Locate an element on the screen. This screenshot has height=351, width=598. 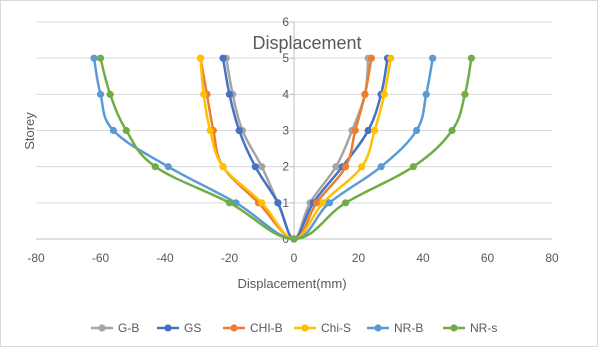
legend-label: GS is located at coordinates (192, 328).